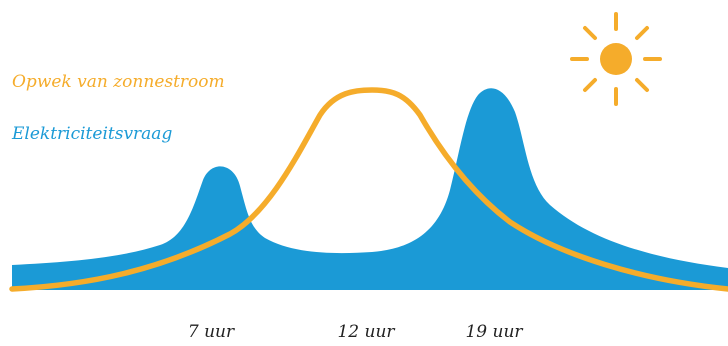 Image resolution: width=728 pixels, height=346 pixels. Describe the element at coordinates (494, 332) in the screenshot. I see `time-label-19: 19 uur` at that location.